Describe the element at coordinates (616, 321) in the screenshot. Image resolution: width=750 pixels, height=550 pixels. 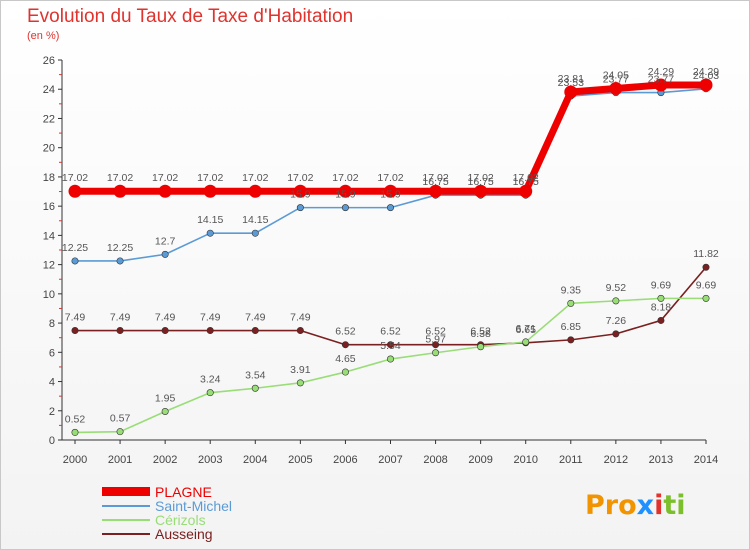
I see `data-label: 7.26` at that location.